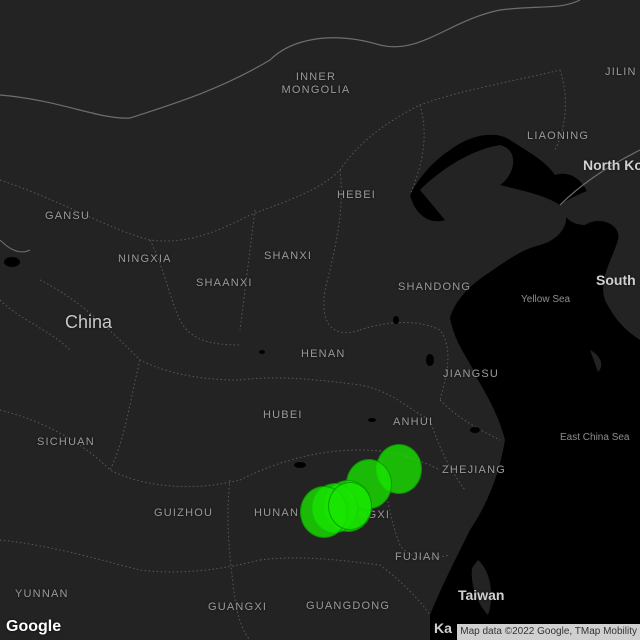  Describe the element at coordinates (283, 415) in the screenshot. I see `label-hubei: HUBEI` at that location.